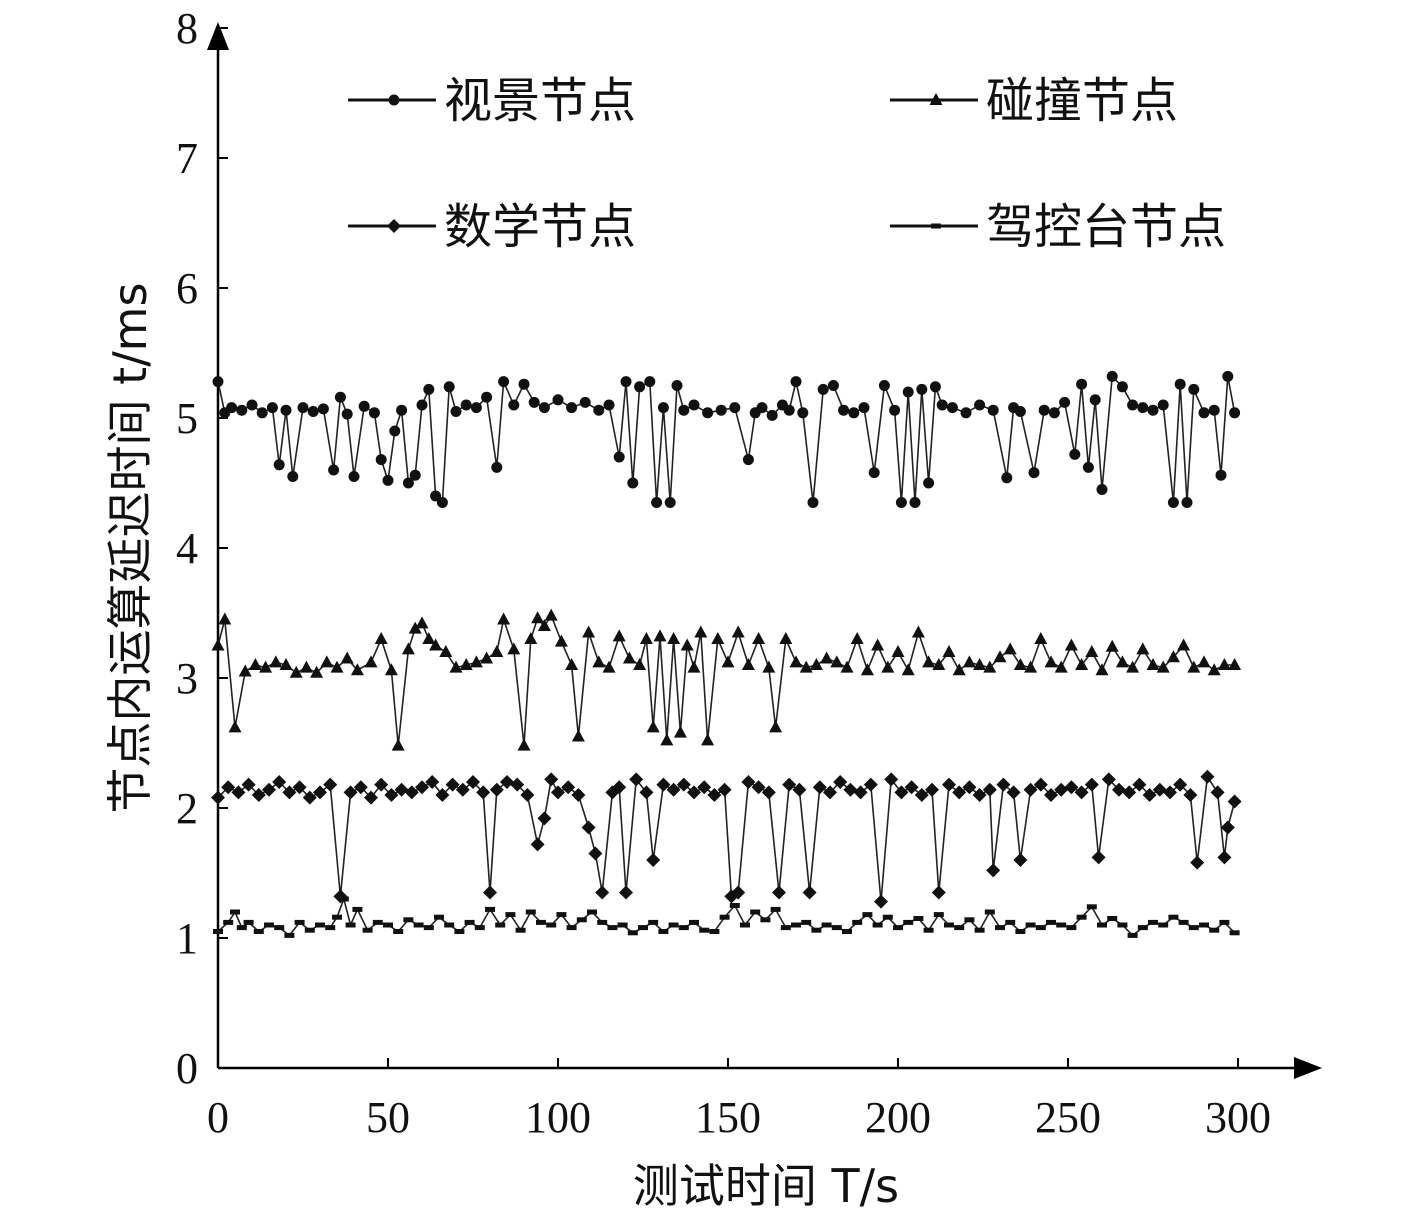 This screenshot has height=1217, width=1417. I want to click on legend-entry-1: 碰撞节点, so click(1034, 101).